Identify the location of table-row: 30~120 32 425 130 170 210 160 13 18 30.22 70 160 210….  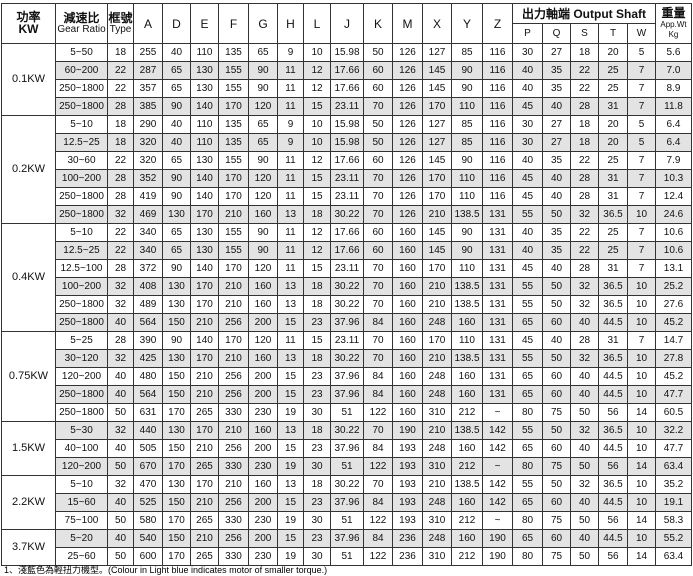
(347, 358).